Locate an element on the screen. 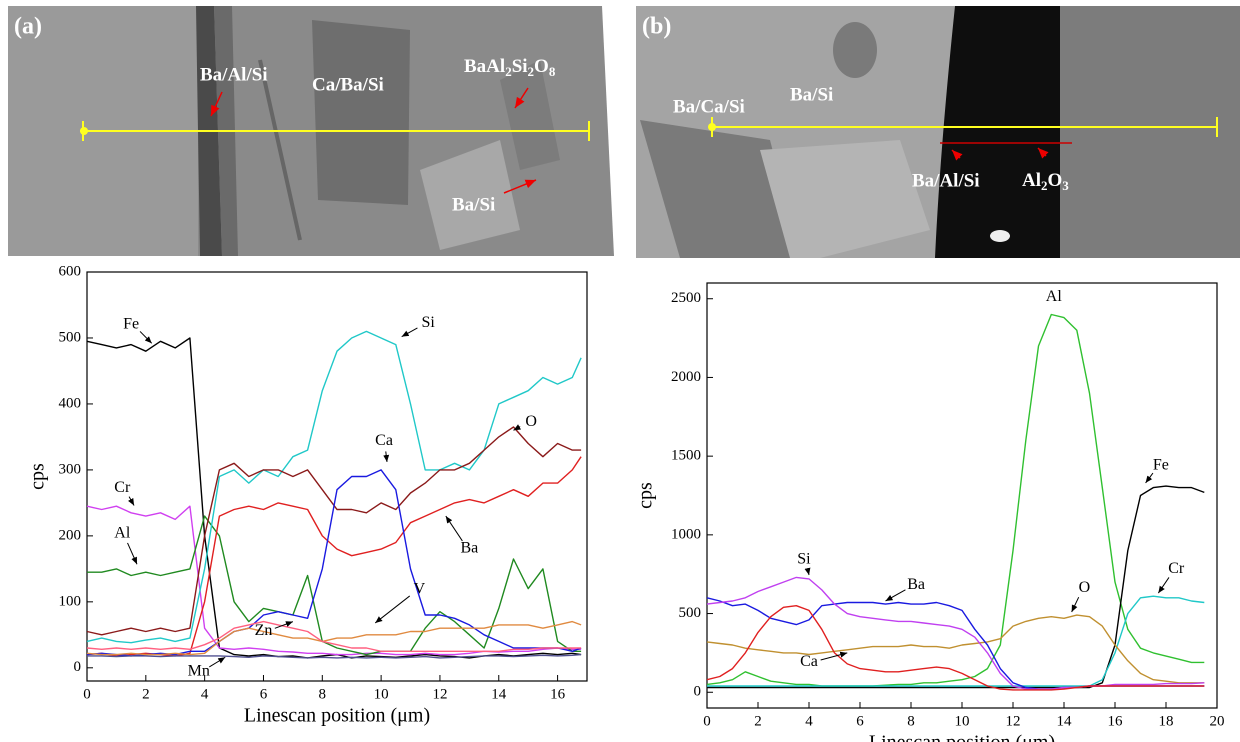  series-label: V is located at coordinates (420, 589).